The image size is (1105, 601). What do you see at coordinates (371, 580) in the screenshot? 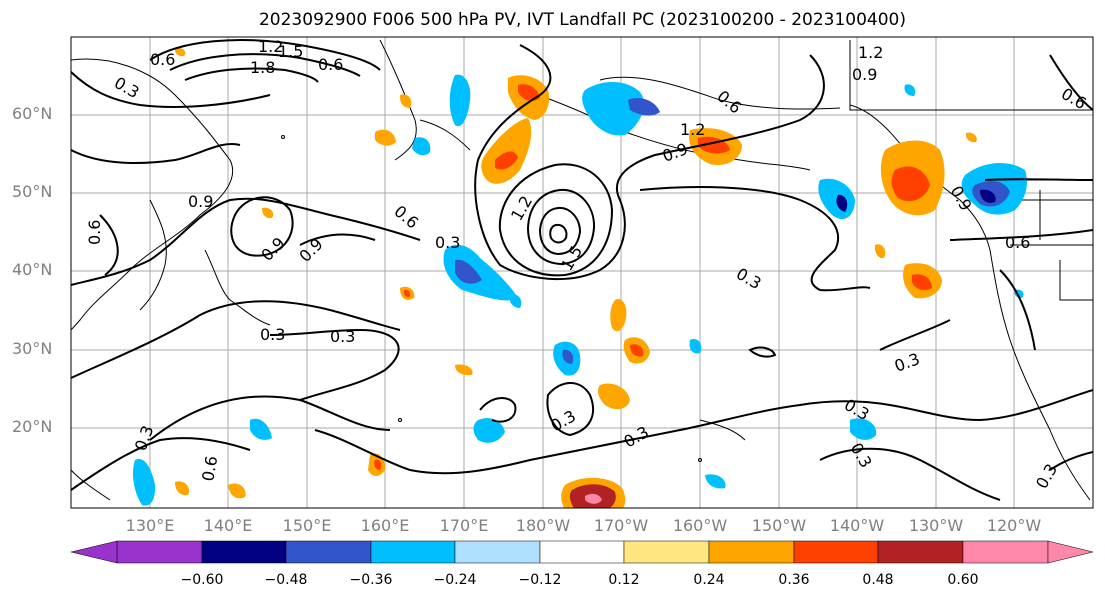
I see `colorbar-tick-label: −0.36` at bounding box center [371, 580].